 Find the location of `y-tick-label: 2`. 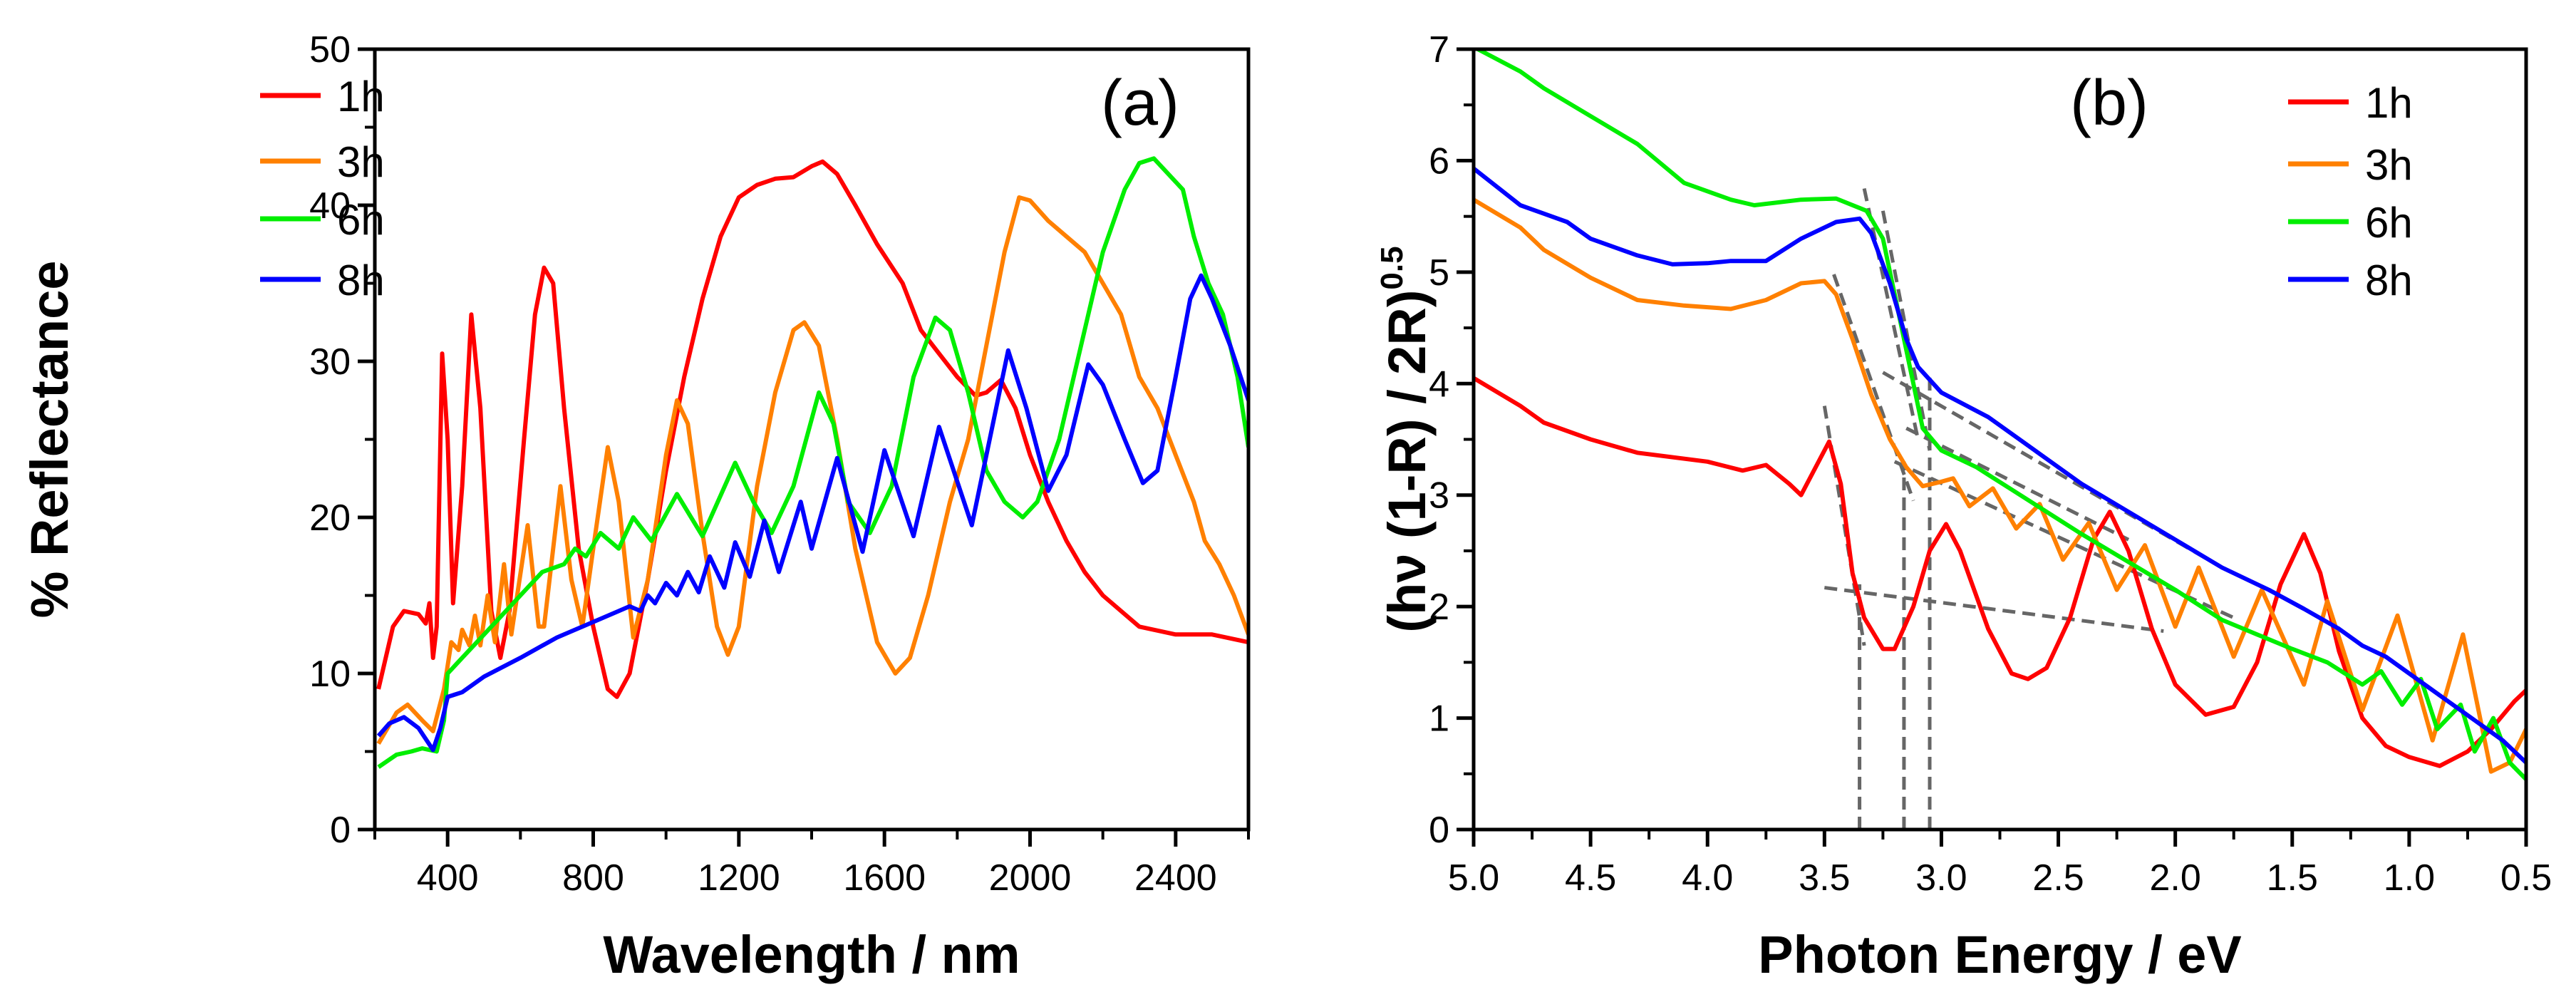

y-tick-label: 2 is located at coordinates (1439, 608).